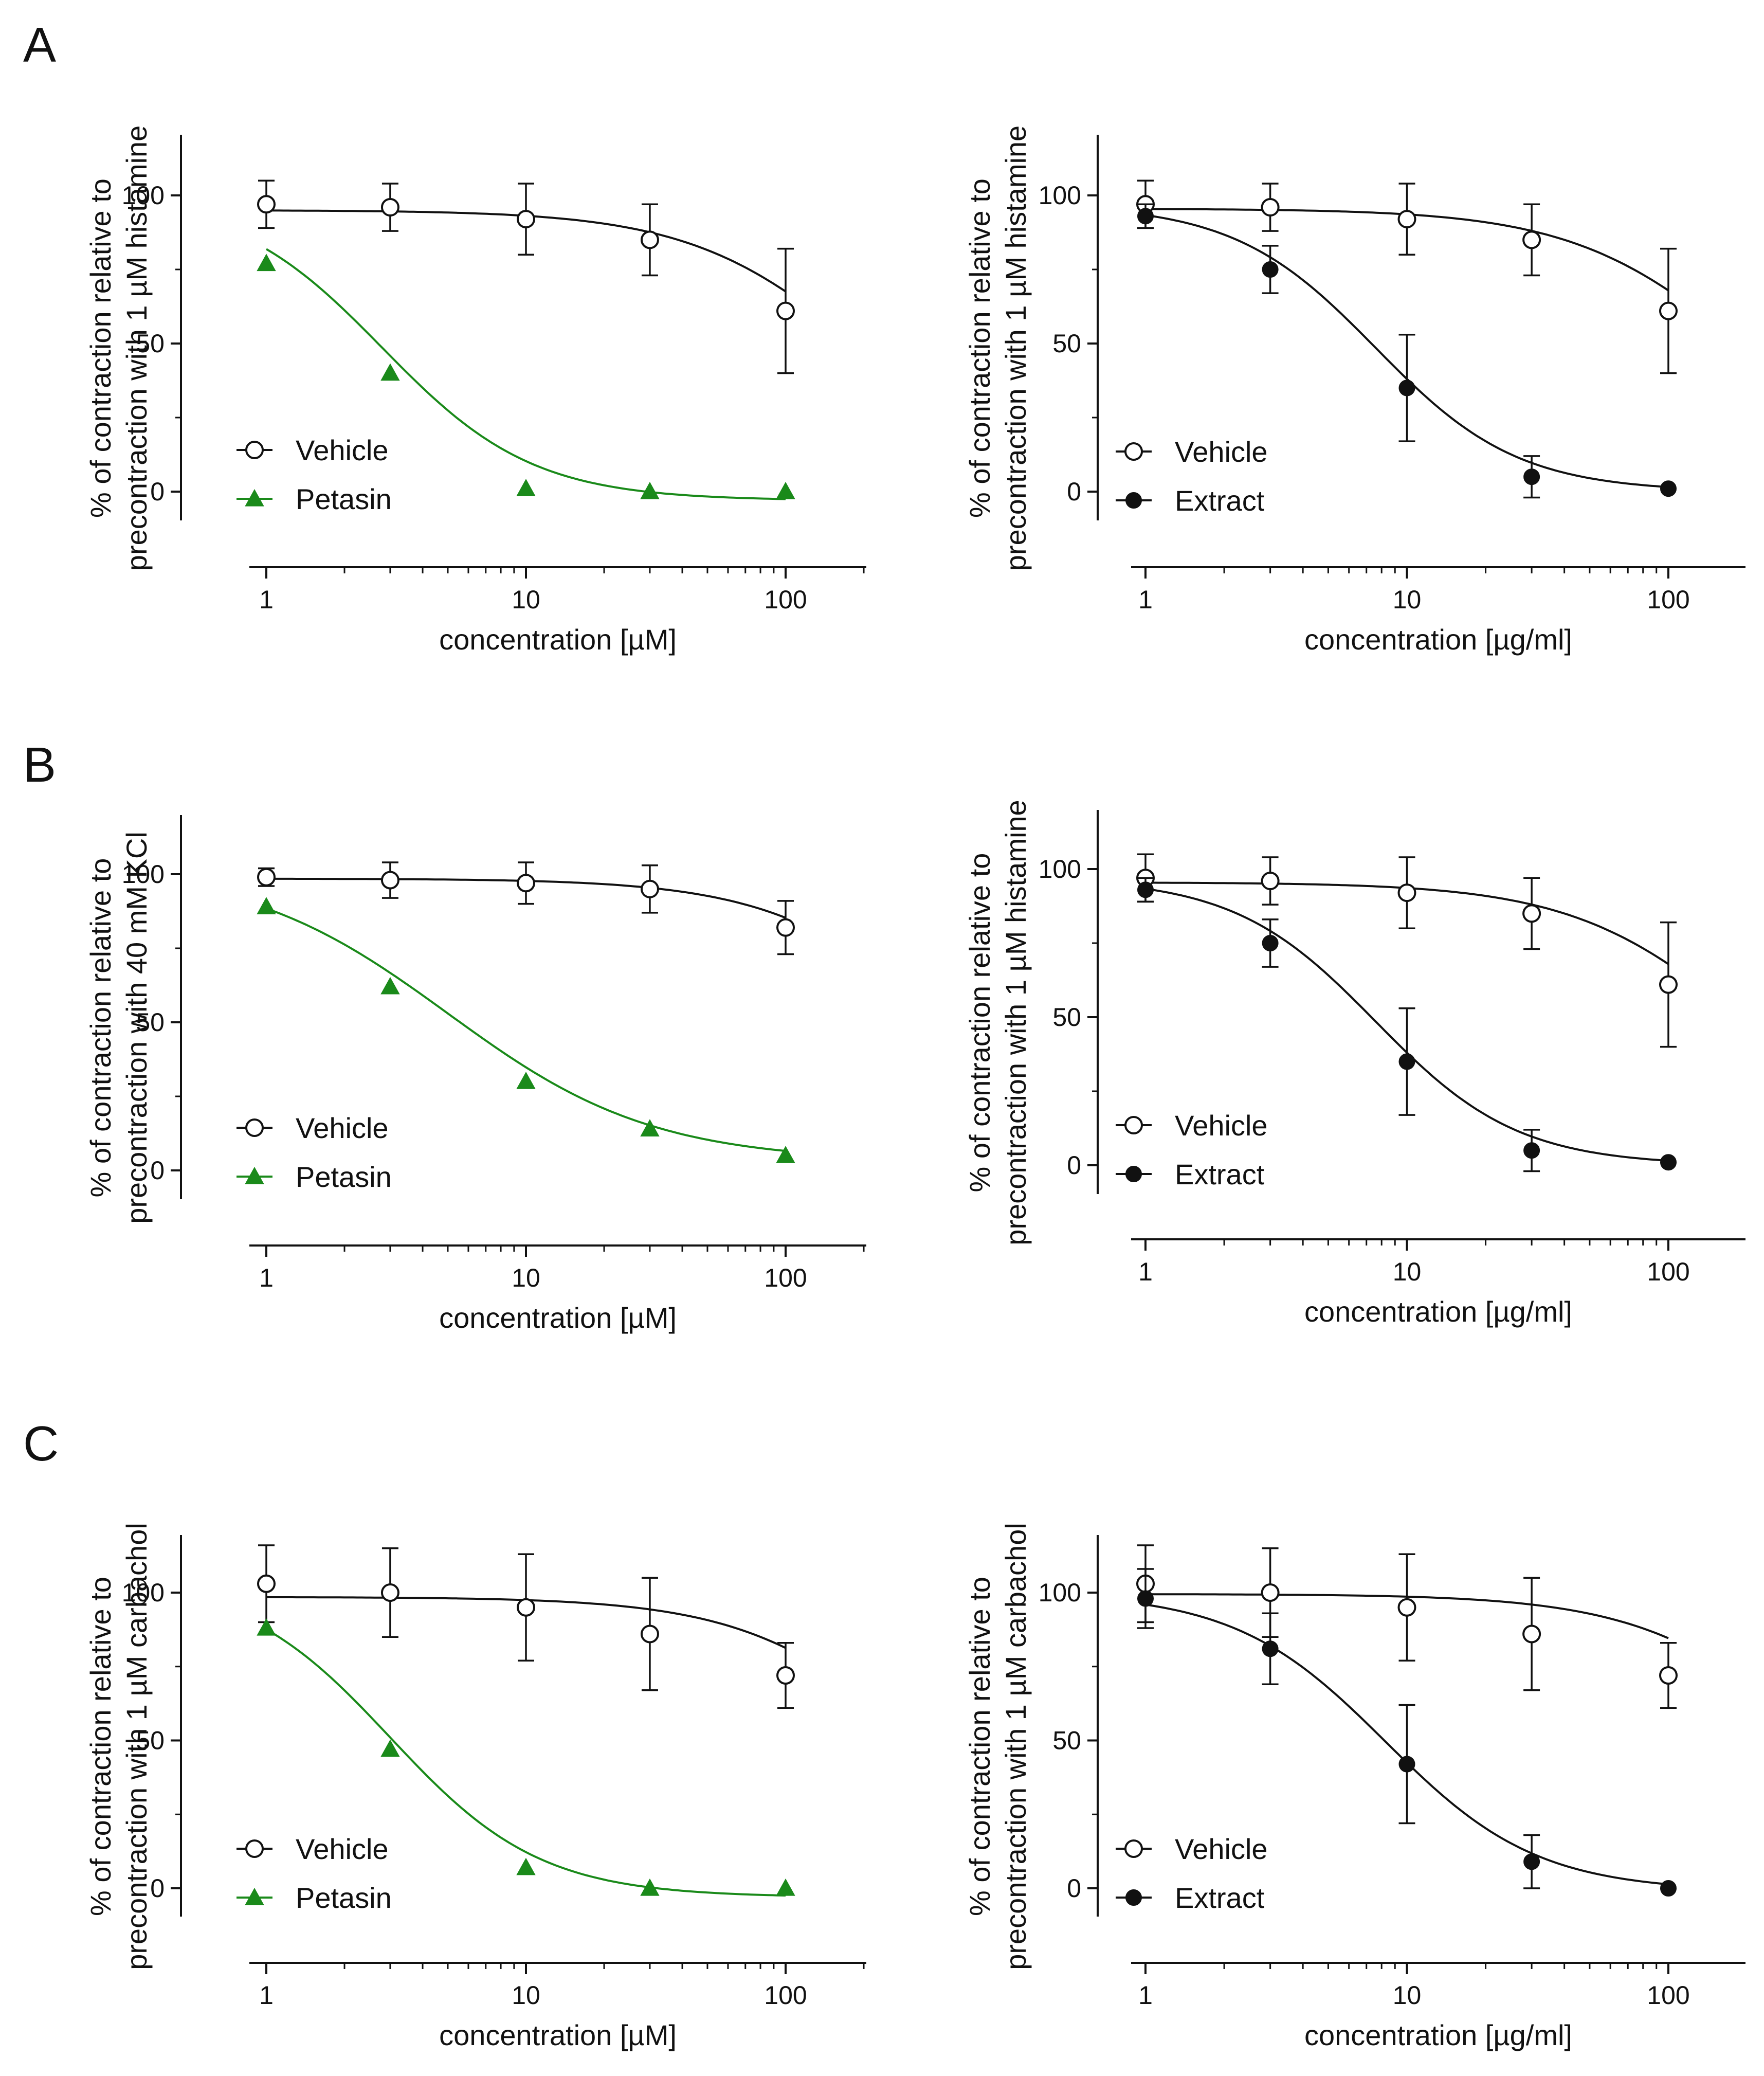 The width and height of the screenshot is (1764, 2076). I want to click on x-tick-label: 1, so click(1145, 1995).